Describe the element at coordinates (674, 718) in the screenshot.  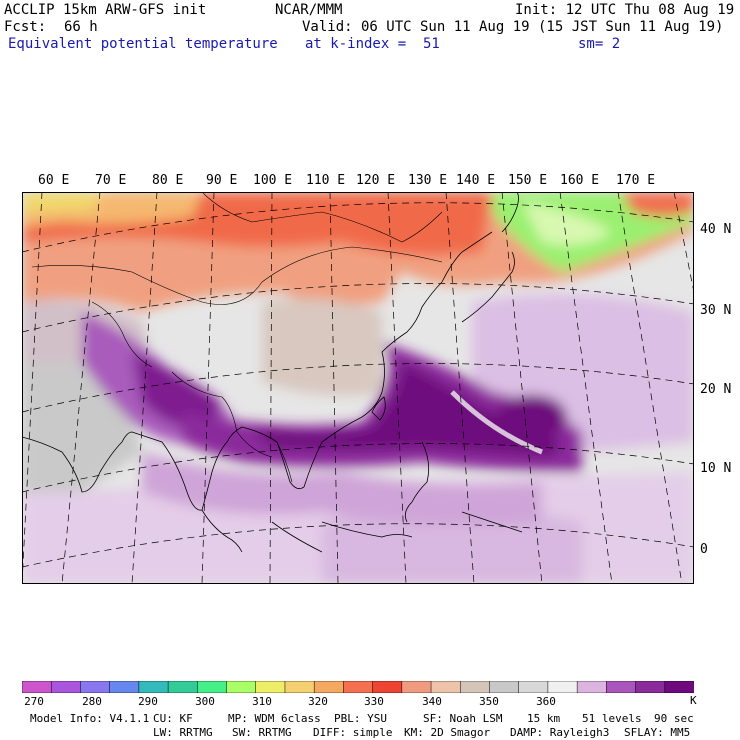
I see `info-timestep: 90 sec` at that location.